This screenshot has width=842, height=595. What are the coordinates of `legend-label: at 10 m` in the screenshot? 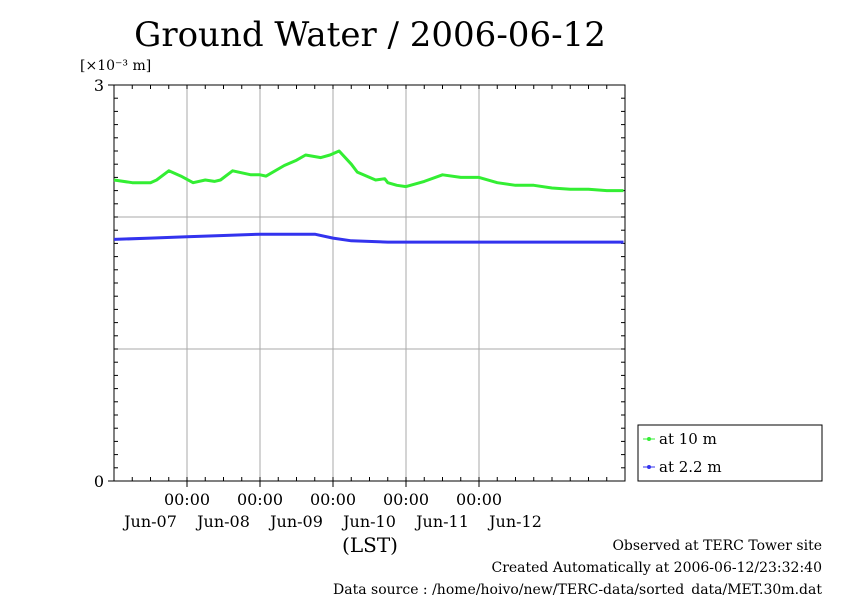 It's located at (688, 439).